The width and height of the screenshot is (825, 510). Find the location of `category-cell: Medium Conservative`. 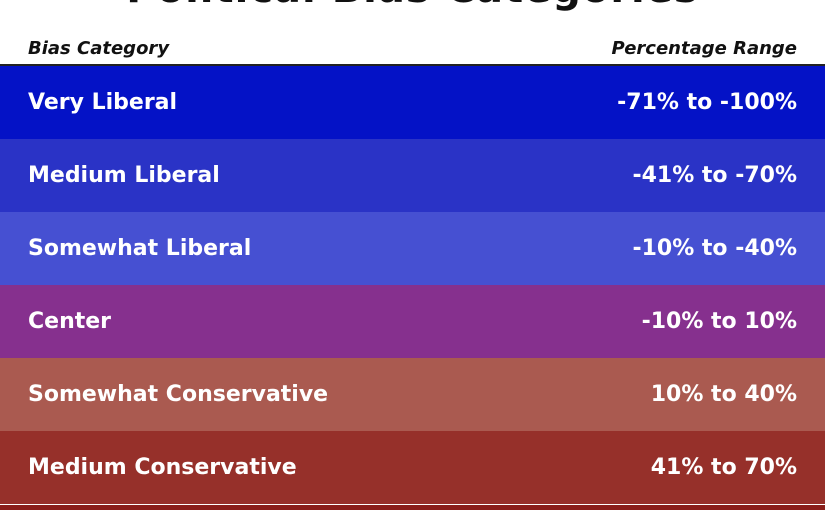

category-cell: Medium Conservative is located at coordinates (162, 467).